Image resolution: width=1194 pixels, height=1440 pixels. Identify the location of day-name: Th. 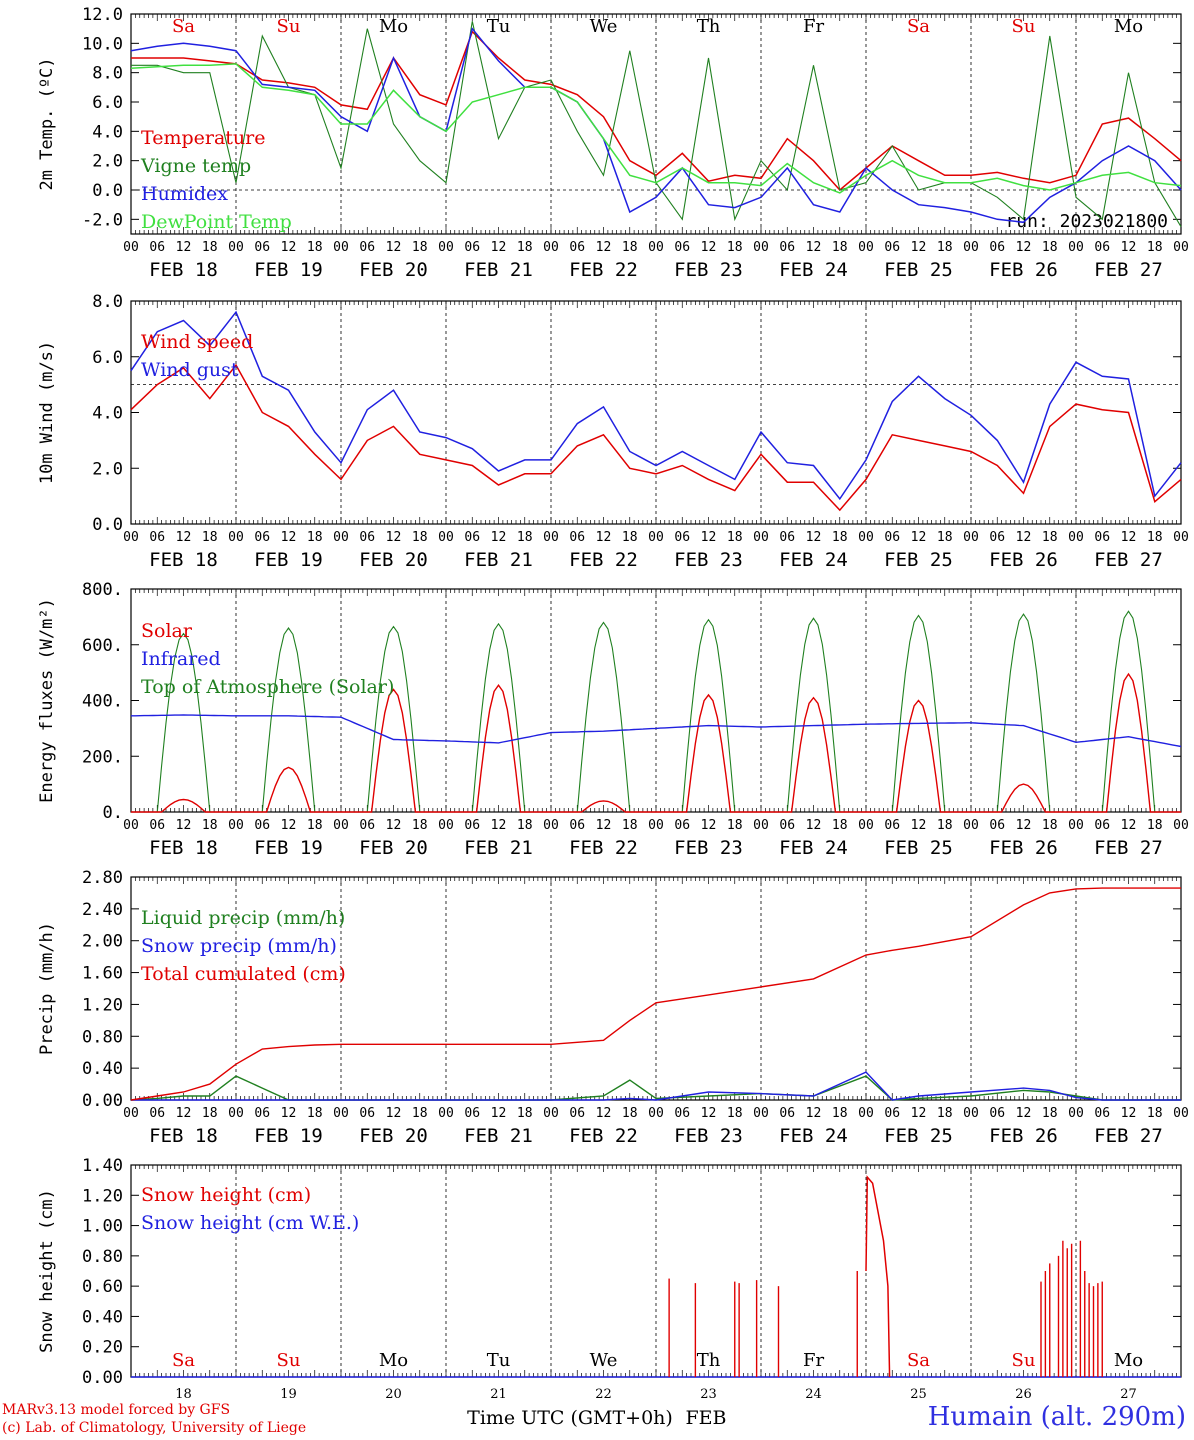
(709, 1360).